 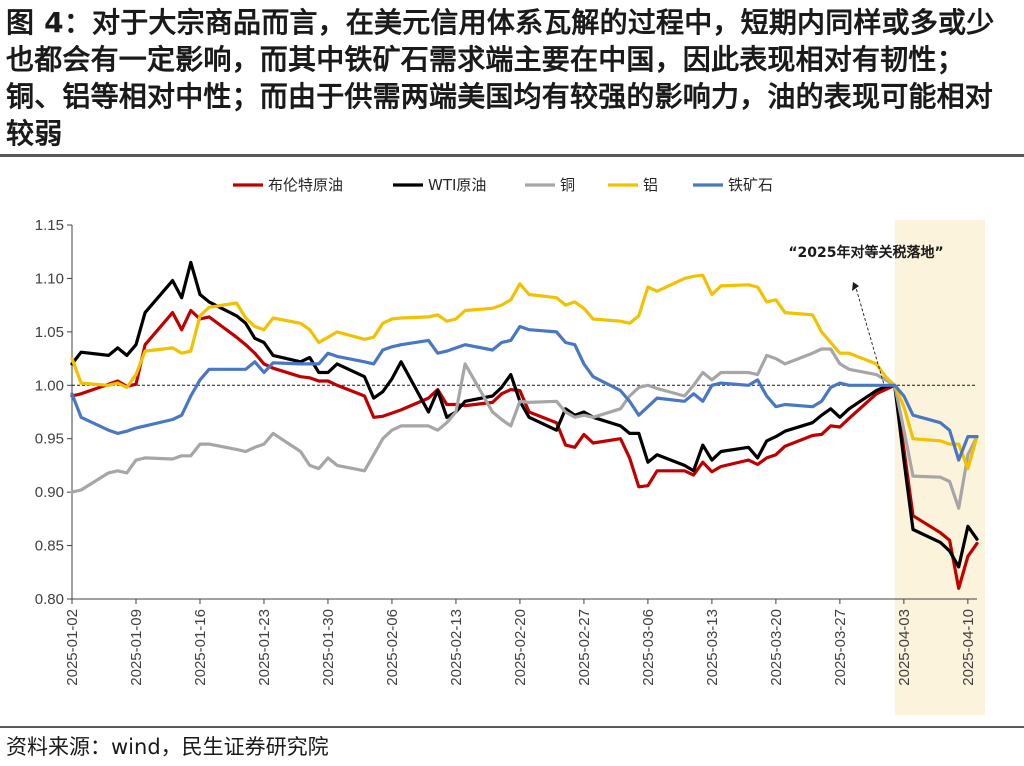 What do you see at coordinates (650, 185) in the screenshot?
I see `legend-label-3: 铝` at bounding box center [650, 185].